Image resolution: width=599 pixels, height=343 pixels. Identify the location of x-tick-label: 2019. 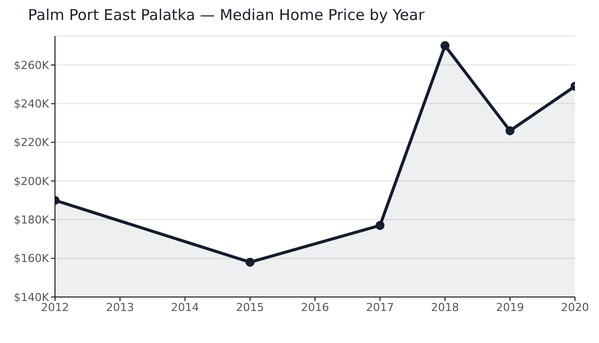
(510, 307).